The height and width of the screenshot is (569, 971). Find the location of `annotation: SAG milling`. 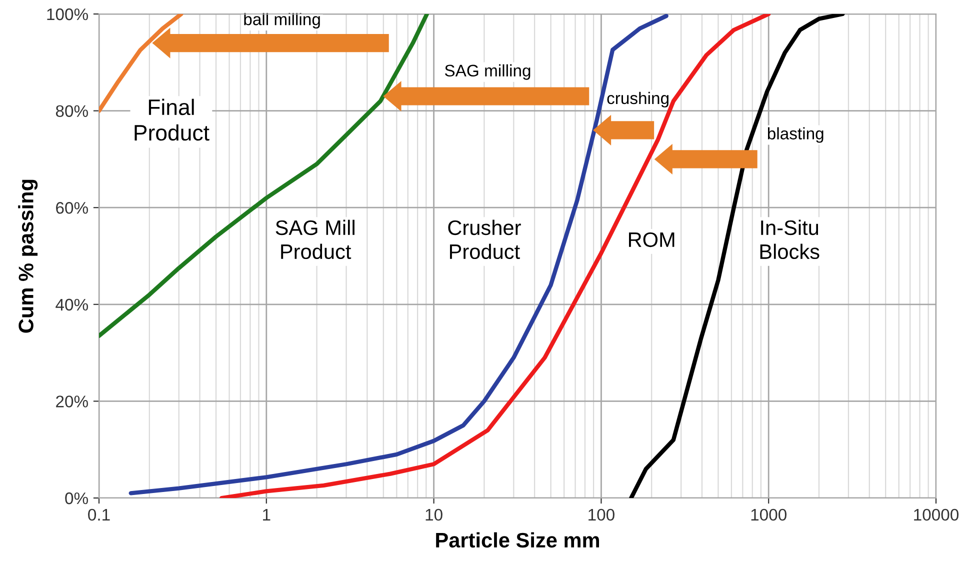

annotation: SAG milling is located at coordinates (487, 72).